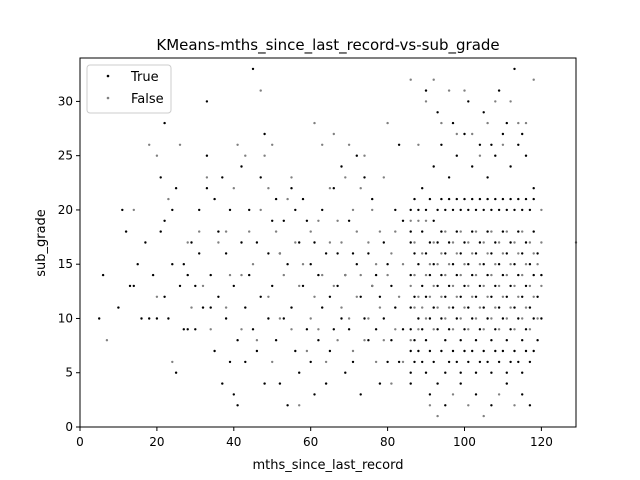  Describe the element at coordinates (69, 427) in the screenshot. I see `y-tick-label-0: 0` at that location.